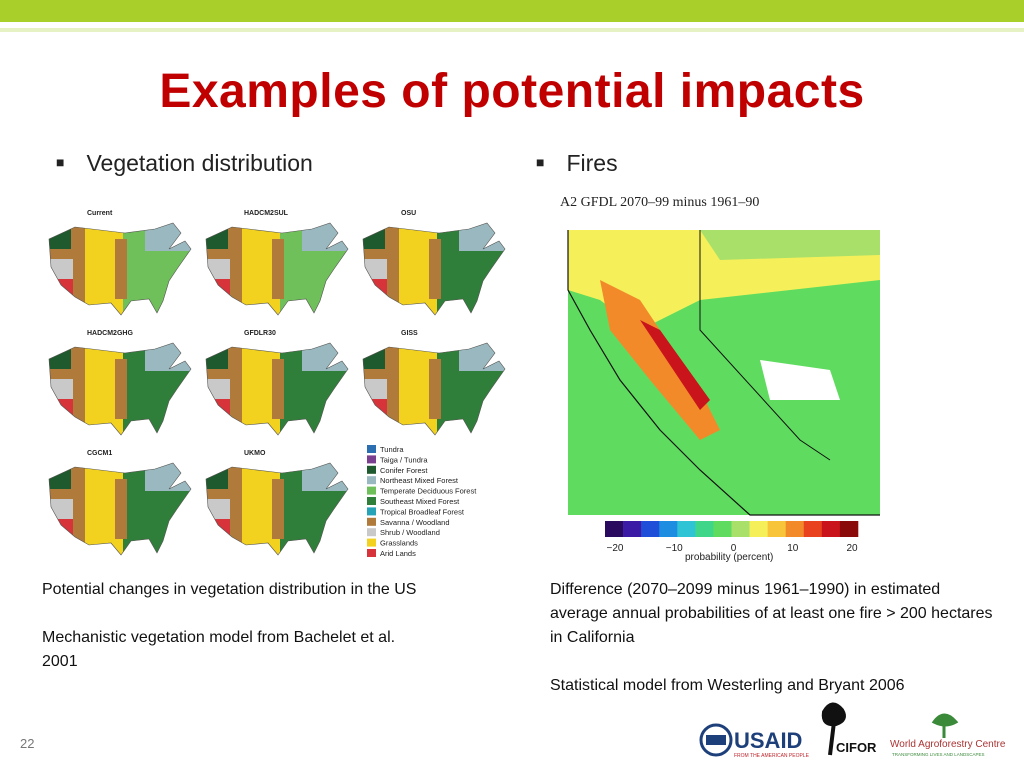  Describe the element at coordinates (592, 163) in the screenshot. I see `bullet-text: Fires` at that location.